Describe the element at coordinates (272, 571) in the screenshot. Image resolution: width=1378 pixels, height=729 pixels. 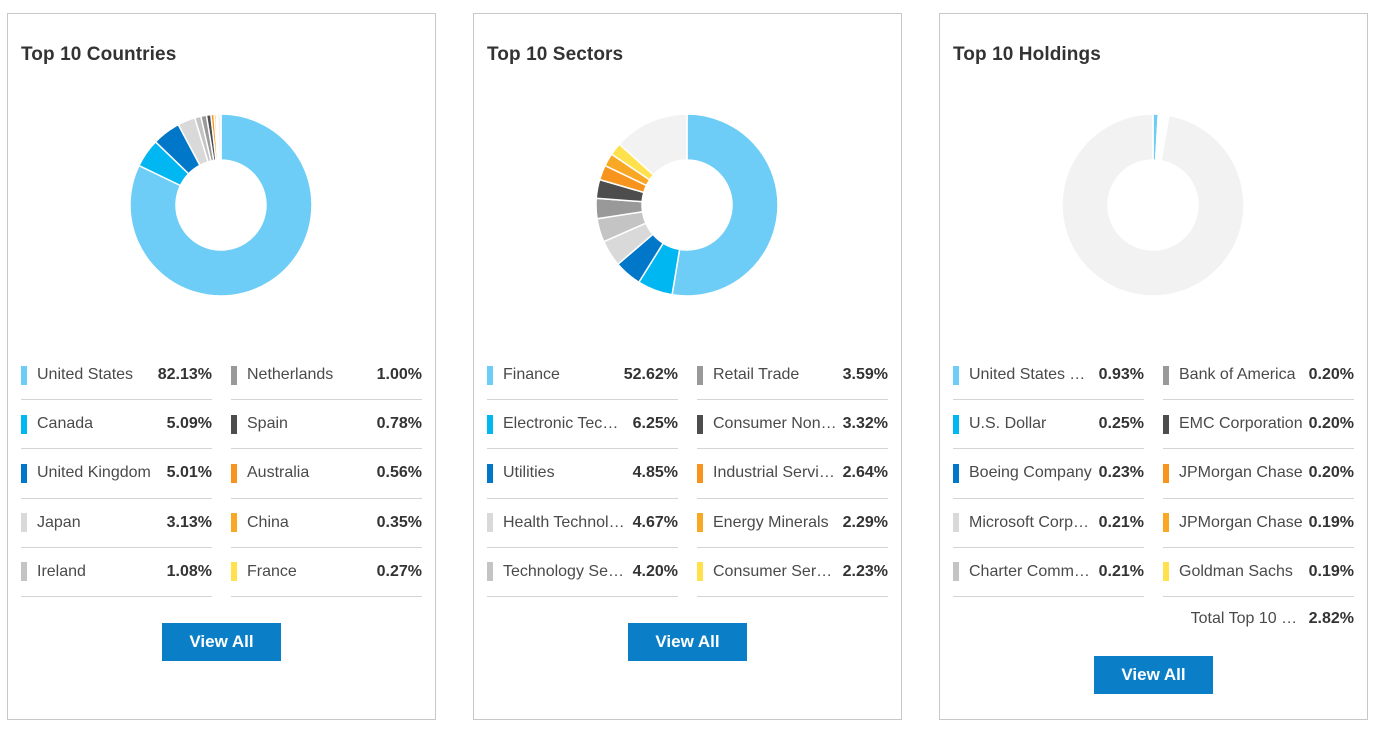
I see `legend-label: France` at that location.